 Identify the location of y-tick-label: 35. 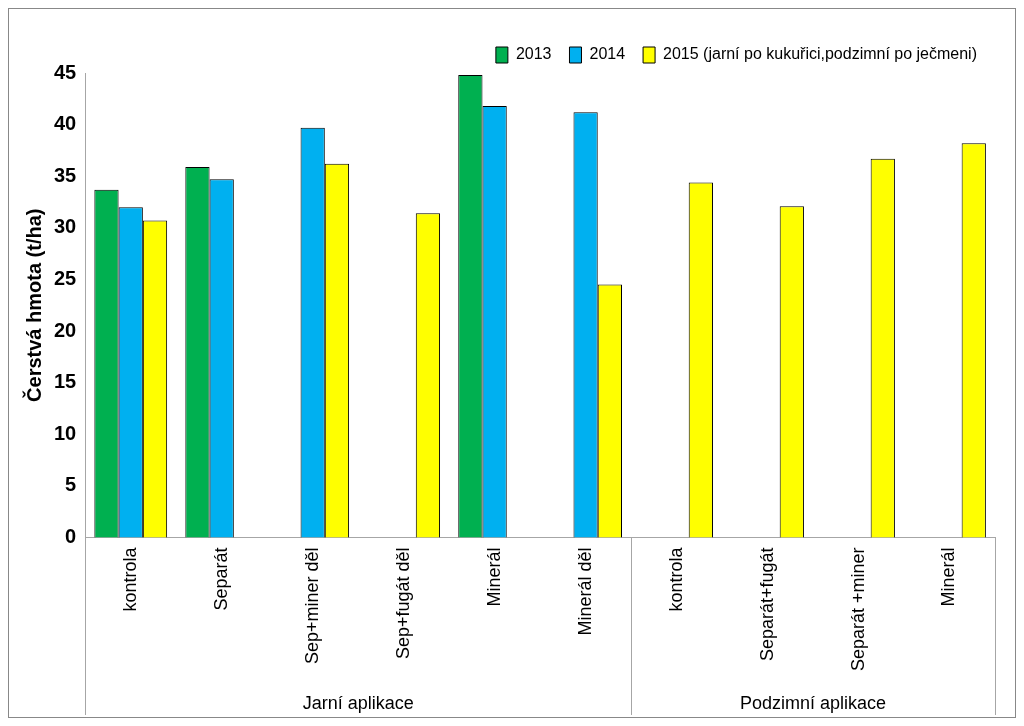
(65, 174).